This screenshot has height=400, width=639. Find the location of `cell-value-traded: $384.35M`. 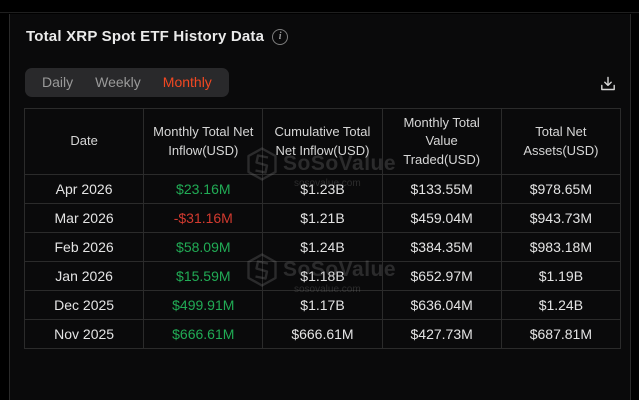

cell-value-traded: $384.35M is located at coordinates (441, 247).